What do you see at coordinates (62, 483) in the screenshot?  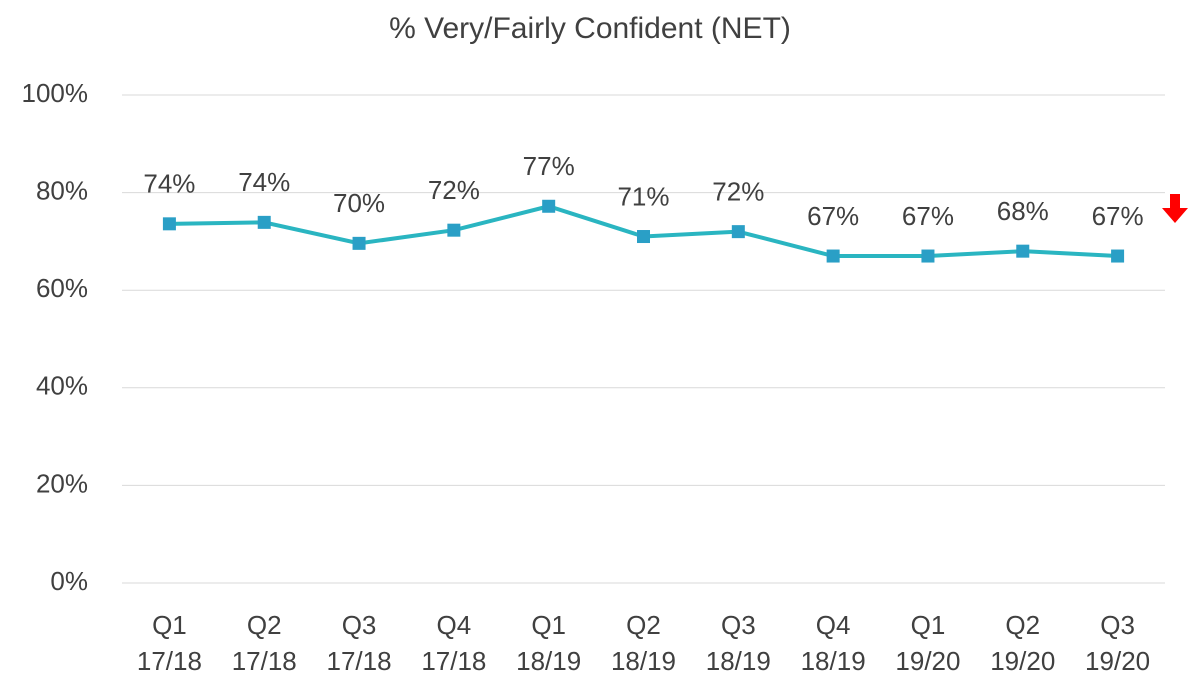 I see `y-tick-label: 20%` at bounding box center [62, 483].